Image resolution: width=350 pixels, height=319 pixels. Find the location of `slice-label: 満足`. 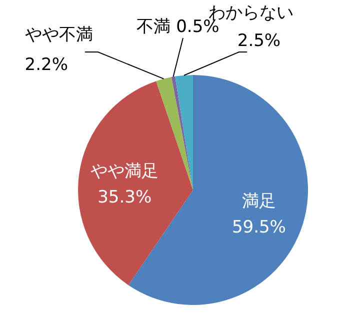

slice-label: 満足 is located at coordinates (259, 201).